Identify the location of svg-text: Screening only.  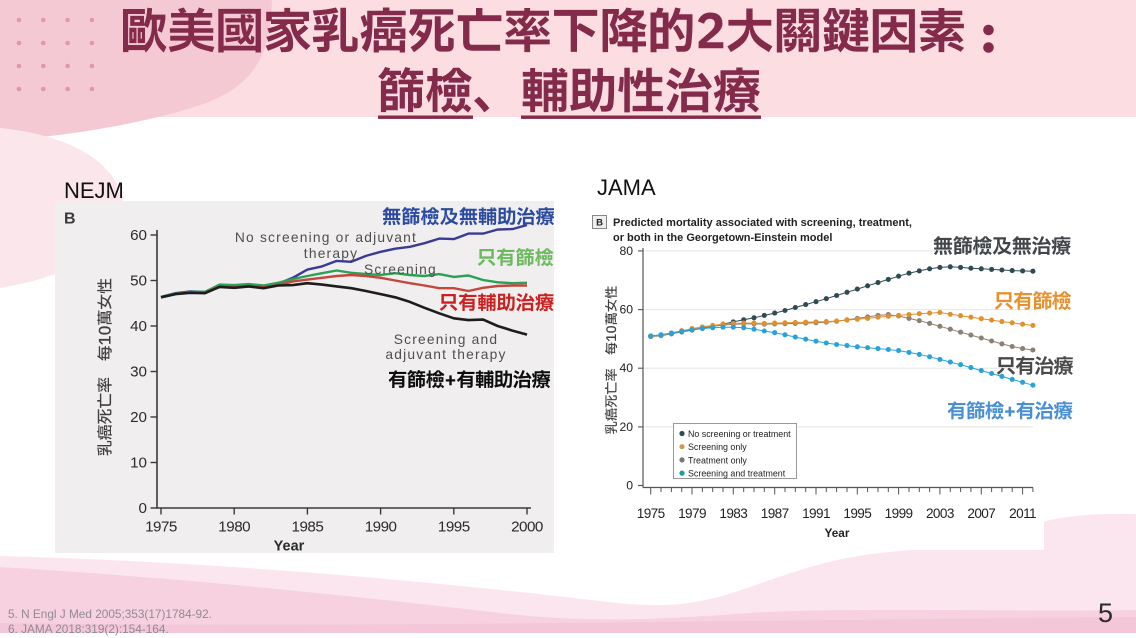
(717, 447).